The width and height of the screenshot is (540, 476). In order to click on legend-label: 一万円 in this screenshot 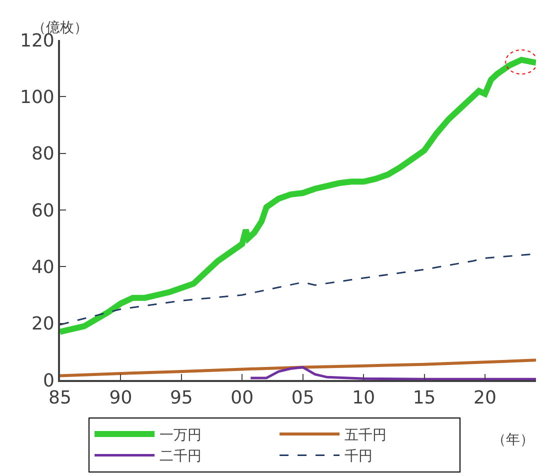, I will do `click(181, 435)`.